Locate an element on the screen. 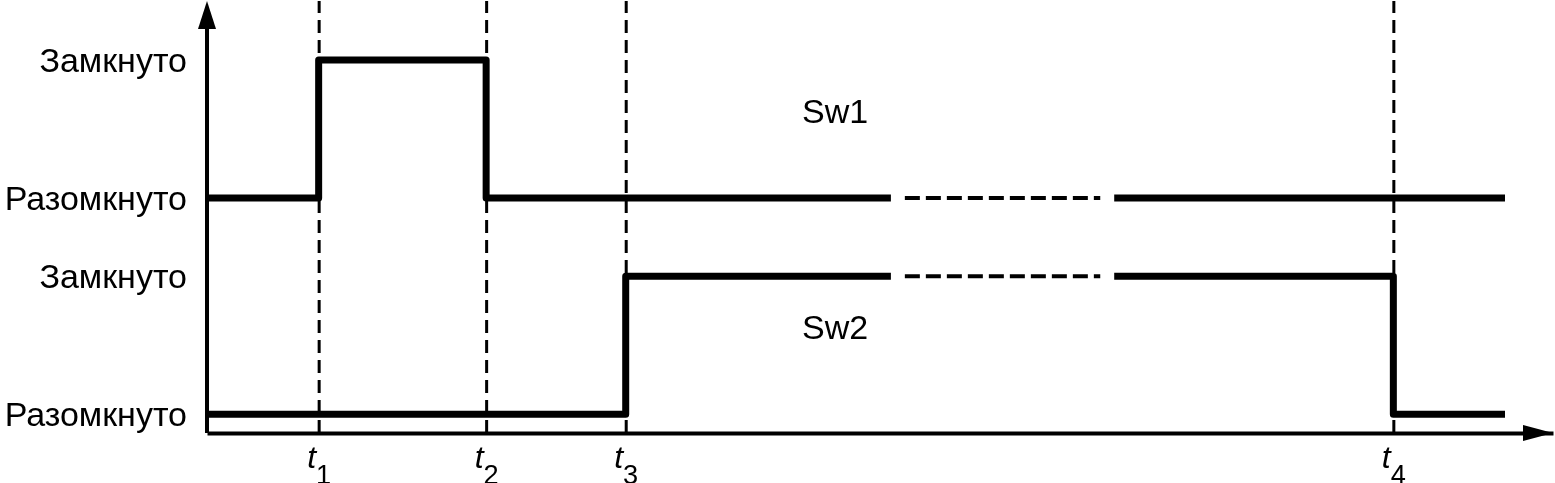 The image size is (1555, 483). x-tick-label: t$_{1}$ is located at coordinates (319, 460).